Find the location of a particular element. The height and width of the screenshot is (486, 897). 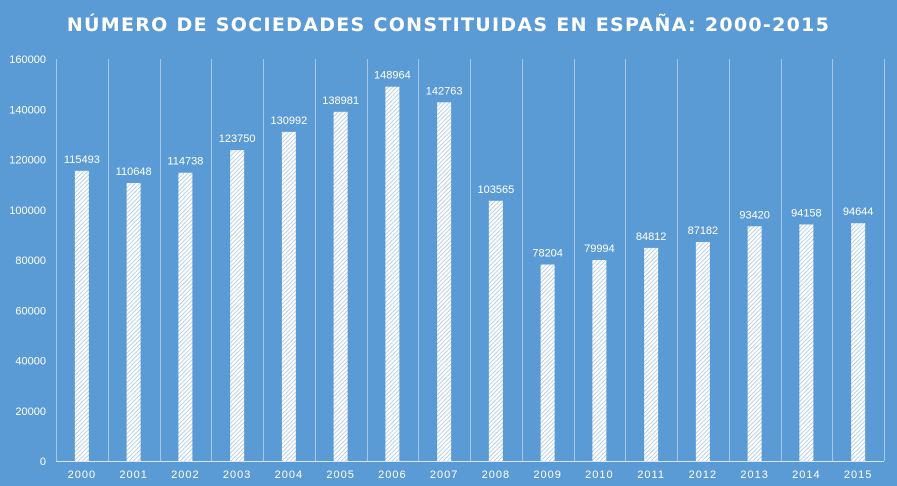

x-tick-label-2005: 2005 is located at coordinates (340, 475).